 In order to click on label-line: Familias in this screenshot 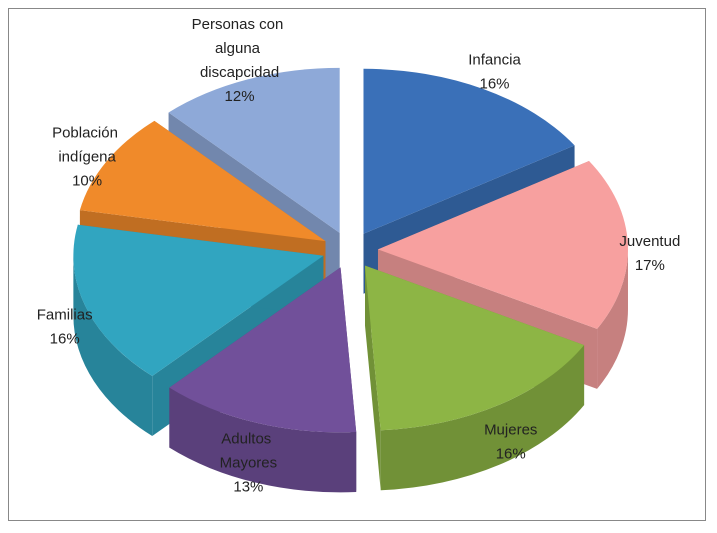, I will do `click(65, 314)`.